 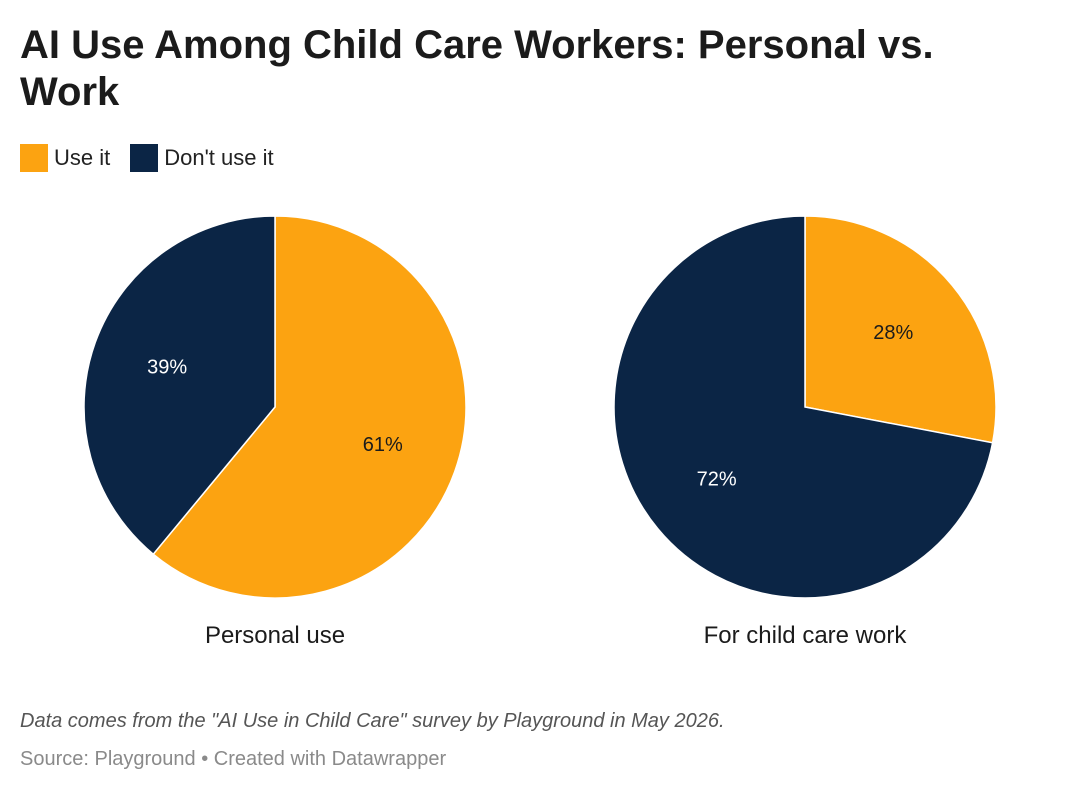 What do you see at coordinates (219, 157) in the screenshot?
I see `legend-label-dont-use-it: Don't use it` at bounding box center [219, 157].